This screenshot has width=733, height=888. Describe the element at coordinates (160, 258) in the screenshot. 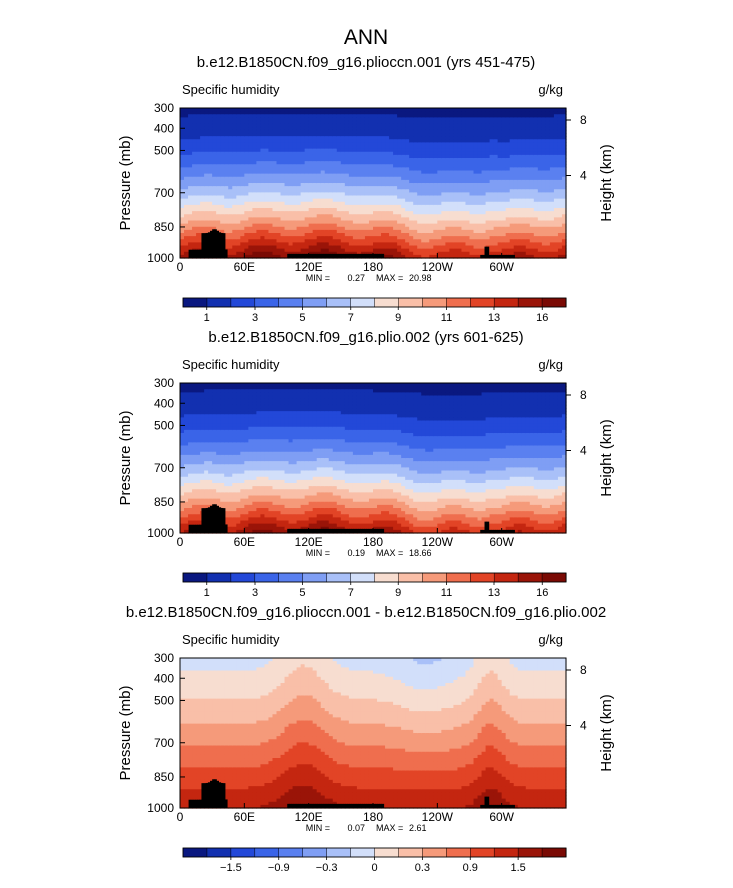

I see `y-tick-label: 1000` at that location.